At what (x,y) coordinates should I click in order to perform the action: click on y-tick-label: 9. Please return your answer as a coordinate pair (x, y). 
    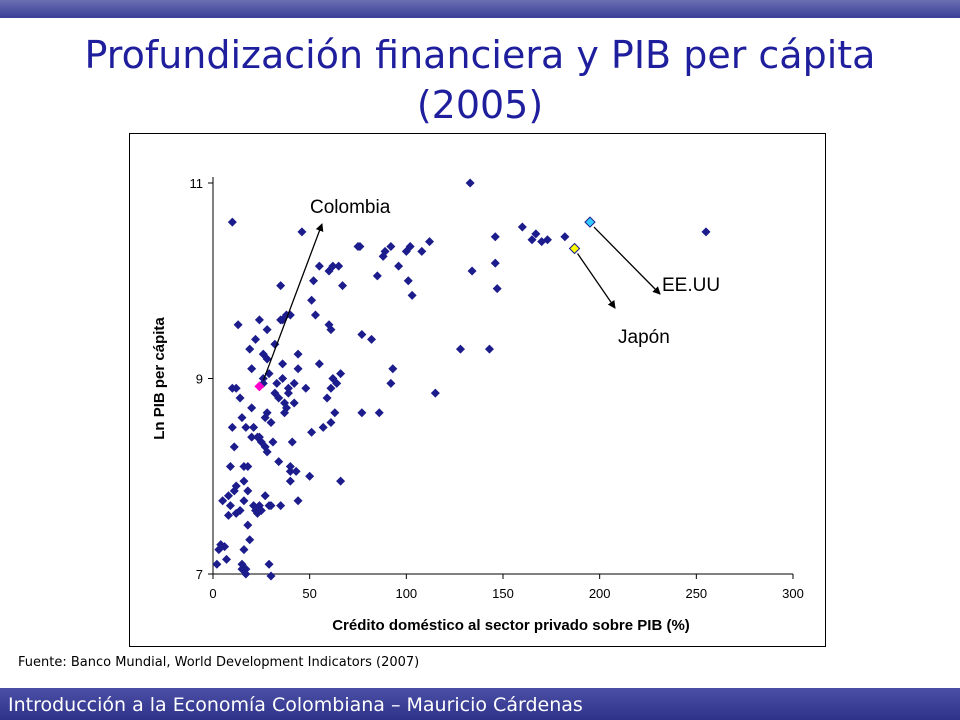
    Looking at the image, I should click on (199, 379).